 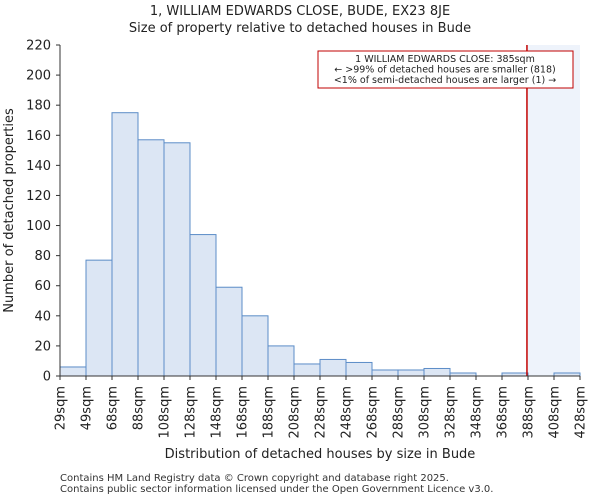 What do you see at coordinates (437, 372) in the screenshot?
I see `bar-308sqm` at bounding box center [437, 372].